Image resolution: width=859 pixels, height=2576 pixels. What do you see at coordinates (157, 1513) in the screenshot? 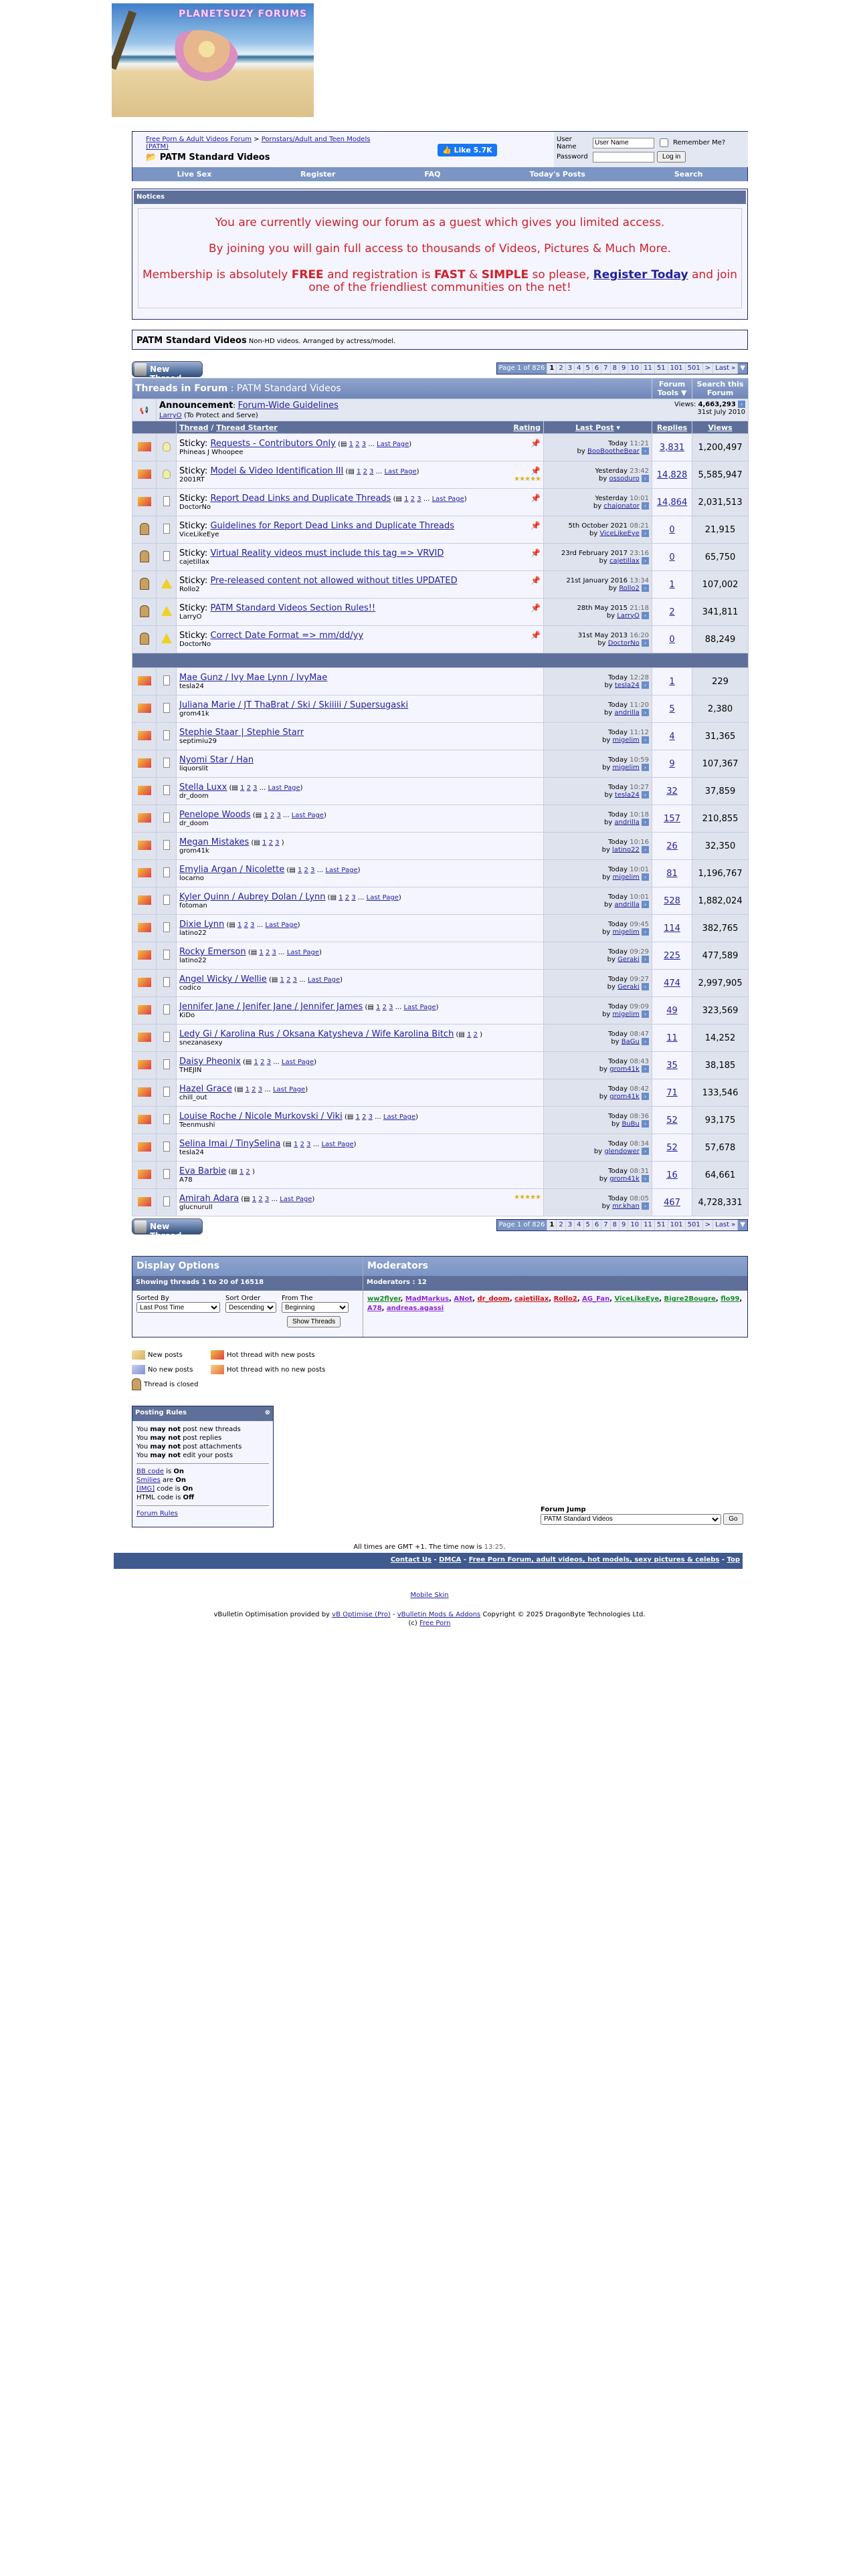
I see `forum-rules-link: Forum Rules` at bounding box center [157, 1513].